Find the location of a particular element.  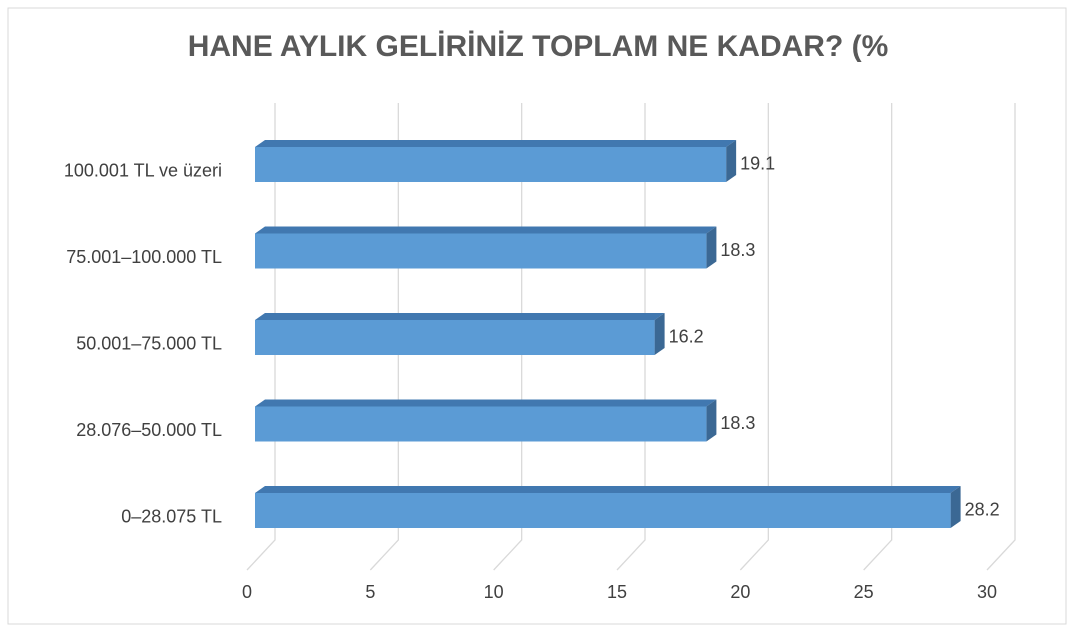

chart-title: HANE AYLIK GELİRİNİZ TOPLAM NE KADAR? (% is located at coordinates (538, 46).